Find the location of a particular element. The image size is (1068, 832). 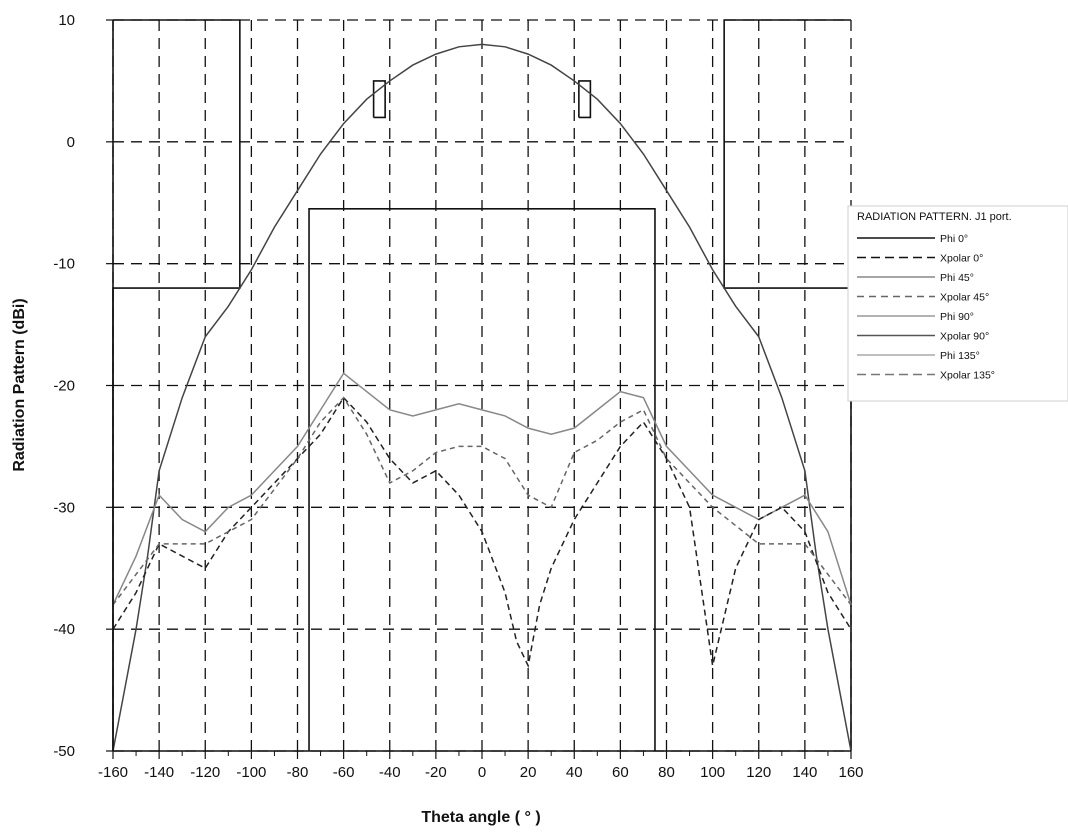

x-tick-label: 20 is located at coordinates (528, 772).